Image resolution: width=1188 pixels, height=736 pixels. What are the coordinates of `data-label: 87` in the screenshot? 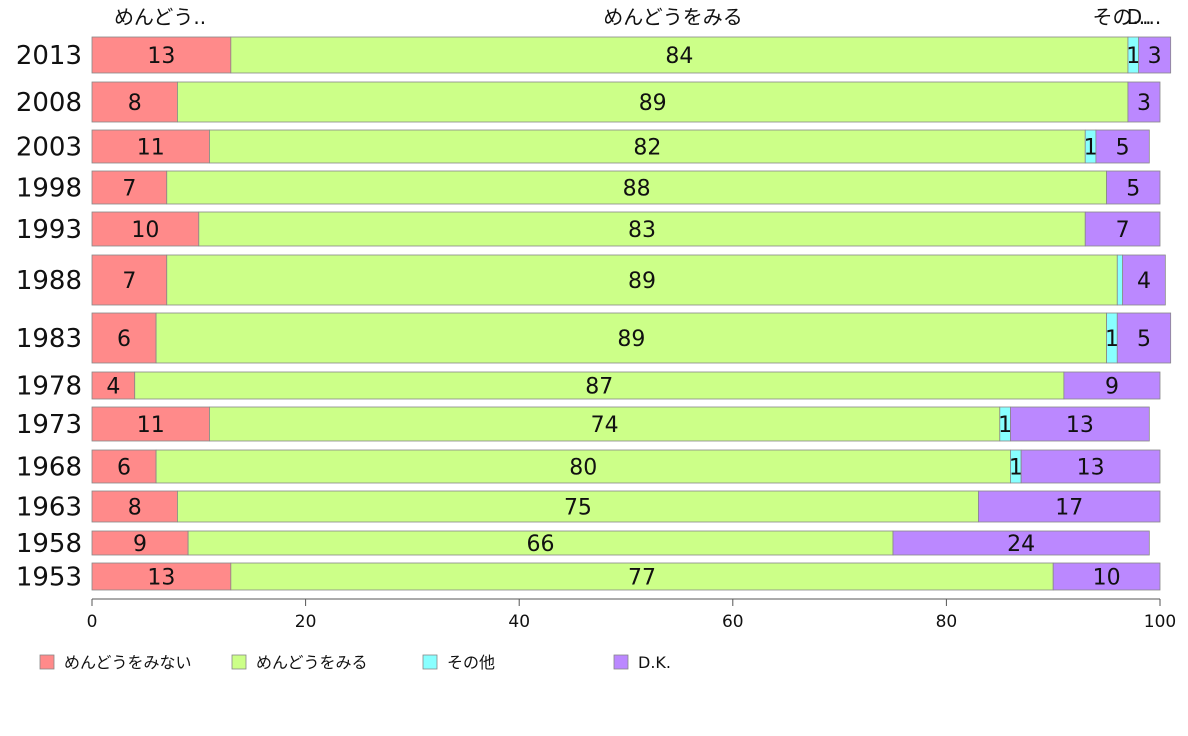 It's located at (599, 387).